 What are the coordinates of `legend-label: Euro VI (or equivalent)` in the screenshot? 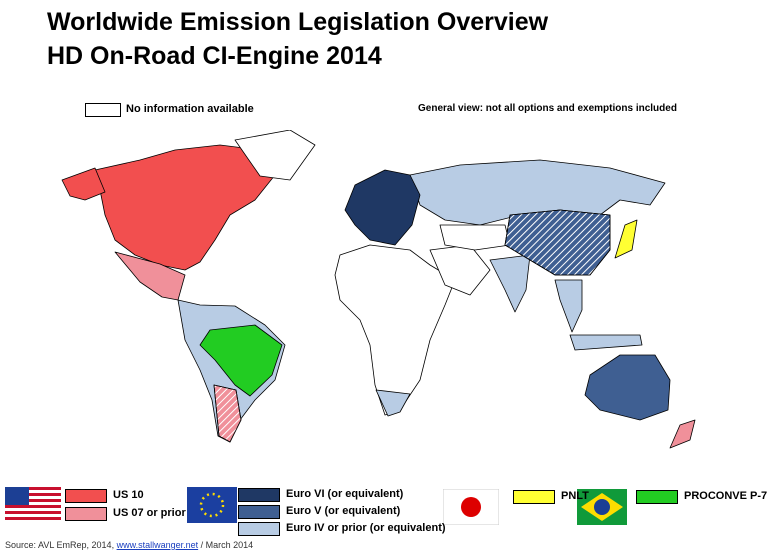 It's located at (345, 494).